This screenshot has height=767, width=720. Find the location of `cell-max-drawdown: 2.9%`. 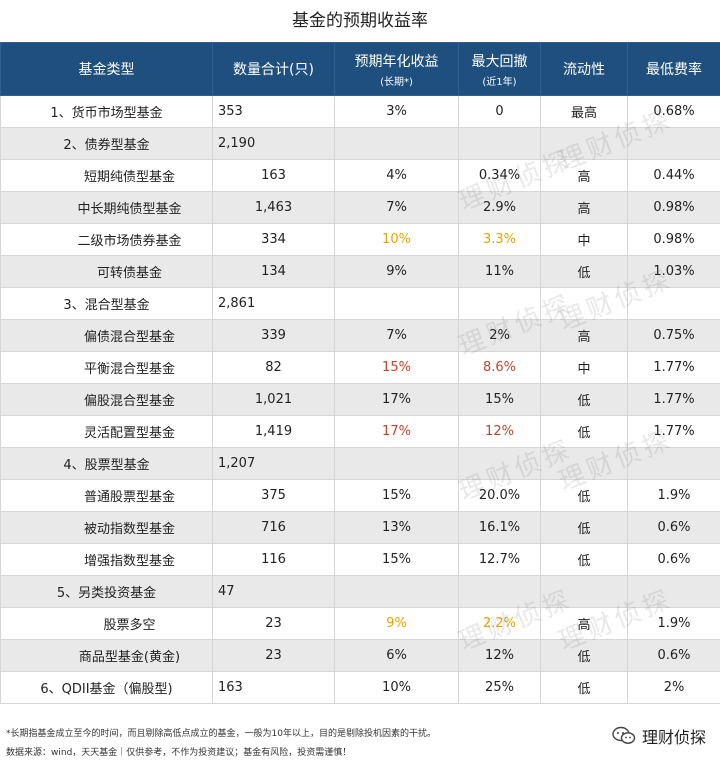

cell-max-drawdown: 2.9% is located at coordinates (499, 207).